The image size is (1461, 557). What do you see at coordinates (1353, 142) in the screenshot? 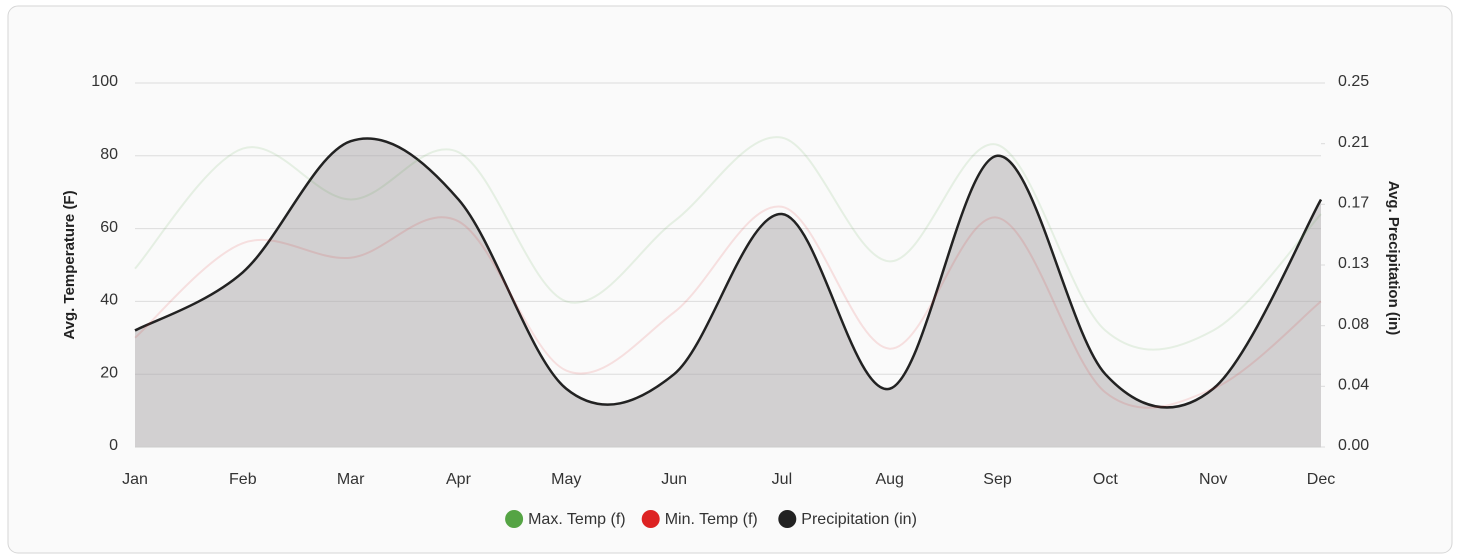
I see `y2-tick-label: 0.21` at bounding box center [1353, 142].